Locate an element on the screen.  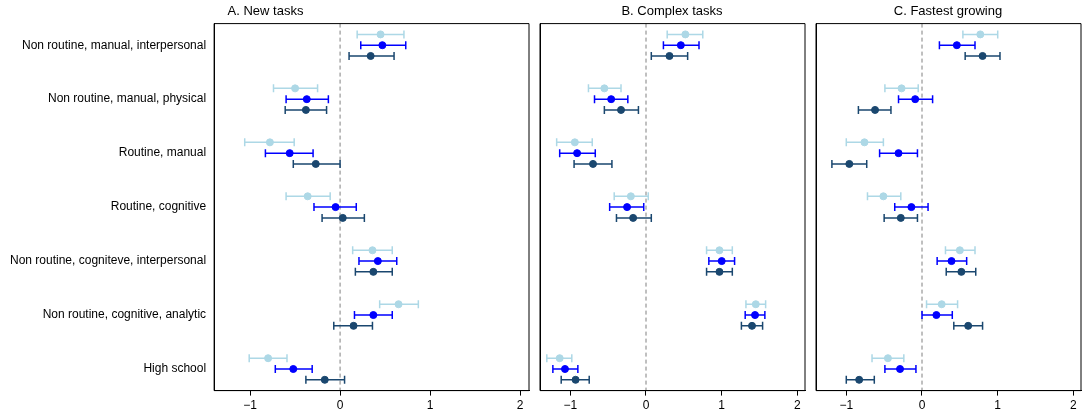
y-tick-label: Non routine, cognitive, analytic is located at coordinates (124, 314).